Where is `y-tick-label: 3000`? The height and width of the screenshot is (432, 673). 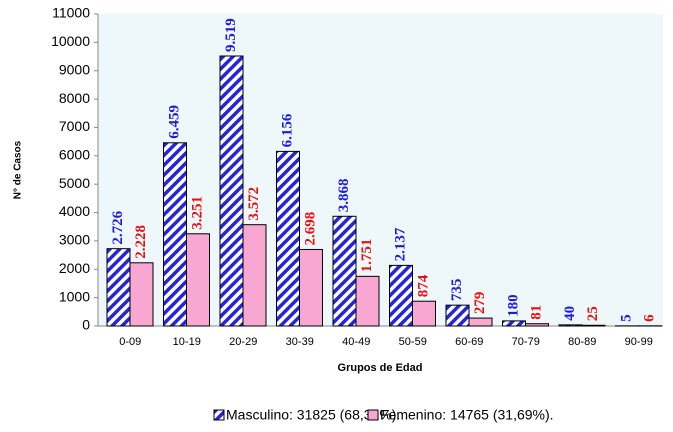
y-tick-label: 3000 is located at coordinates (74, 240).